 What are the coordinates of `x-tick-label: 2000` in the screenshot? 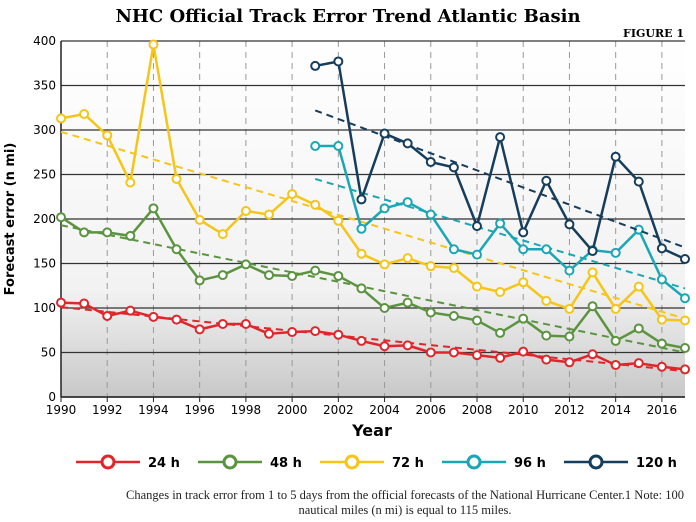 It's located at (292, 410).